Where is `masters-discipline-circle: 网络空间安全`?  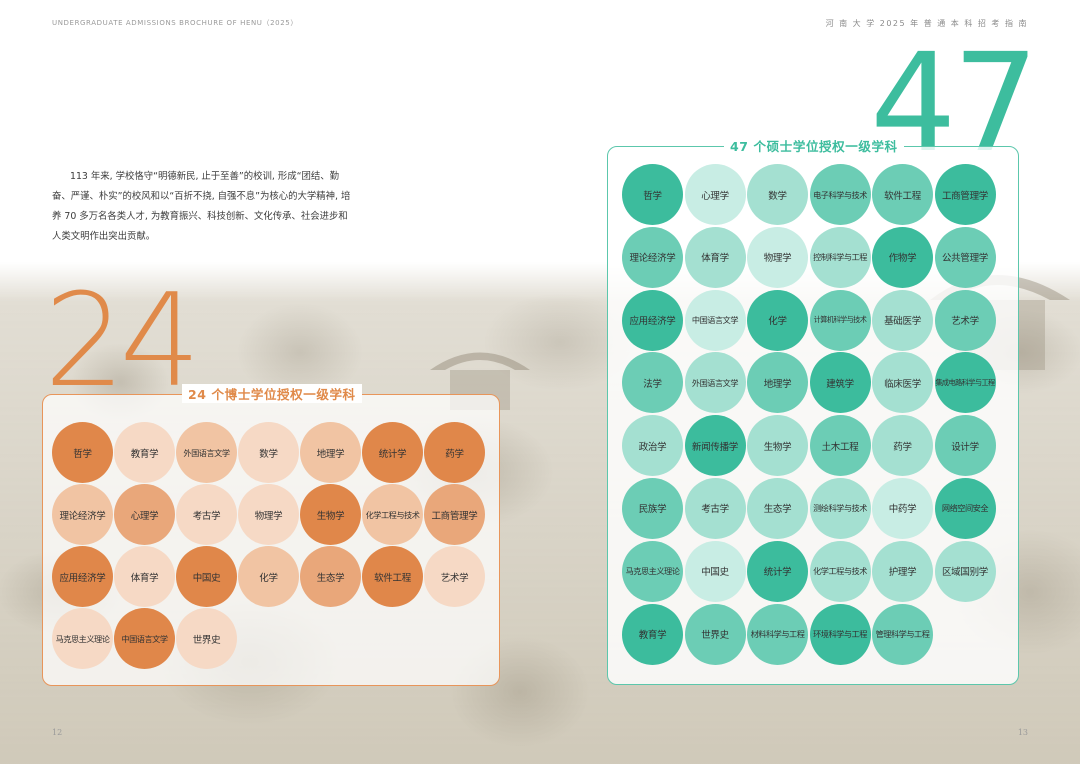 masters-discipline-circle: 网络空间安全 is located at coordinates (965, 508).